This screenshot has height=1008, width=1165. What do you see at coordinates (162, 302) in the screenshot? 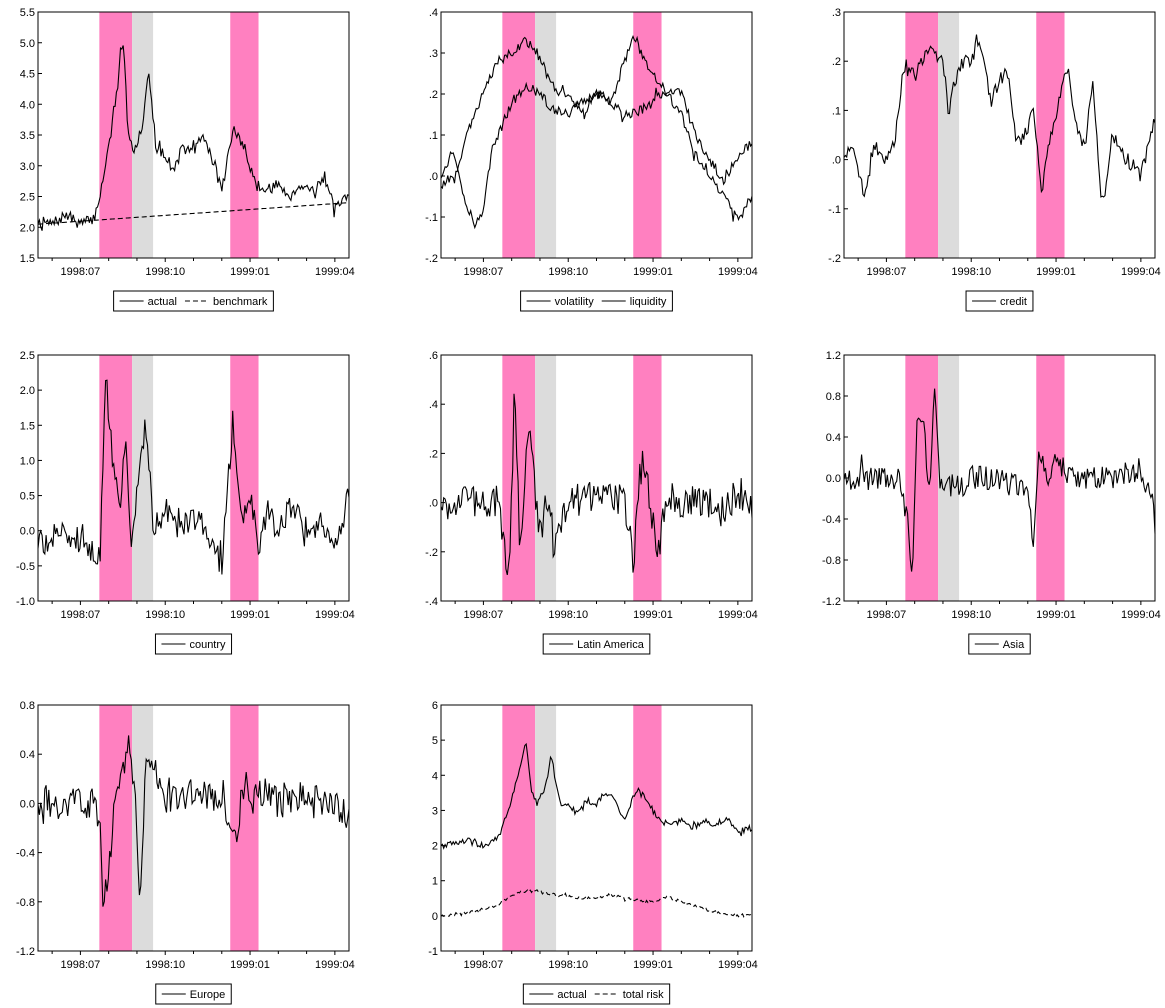
I see `legend-label: actual` at bounding box center [162, 302].